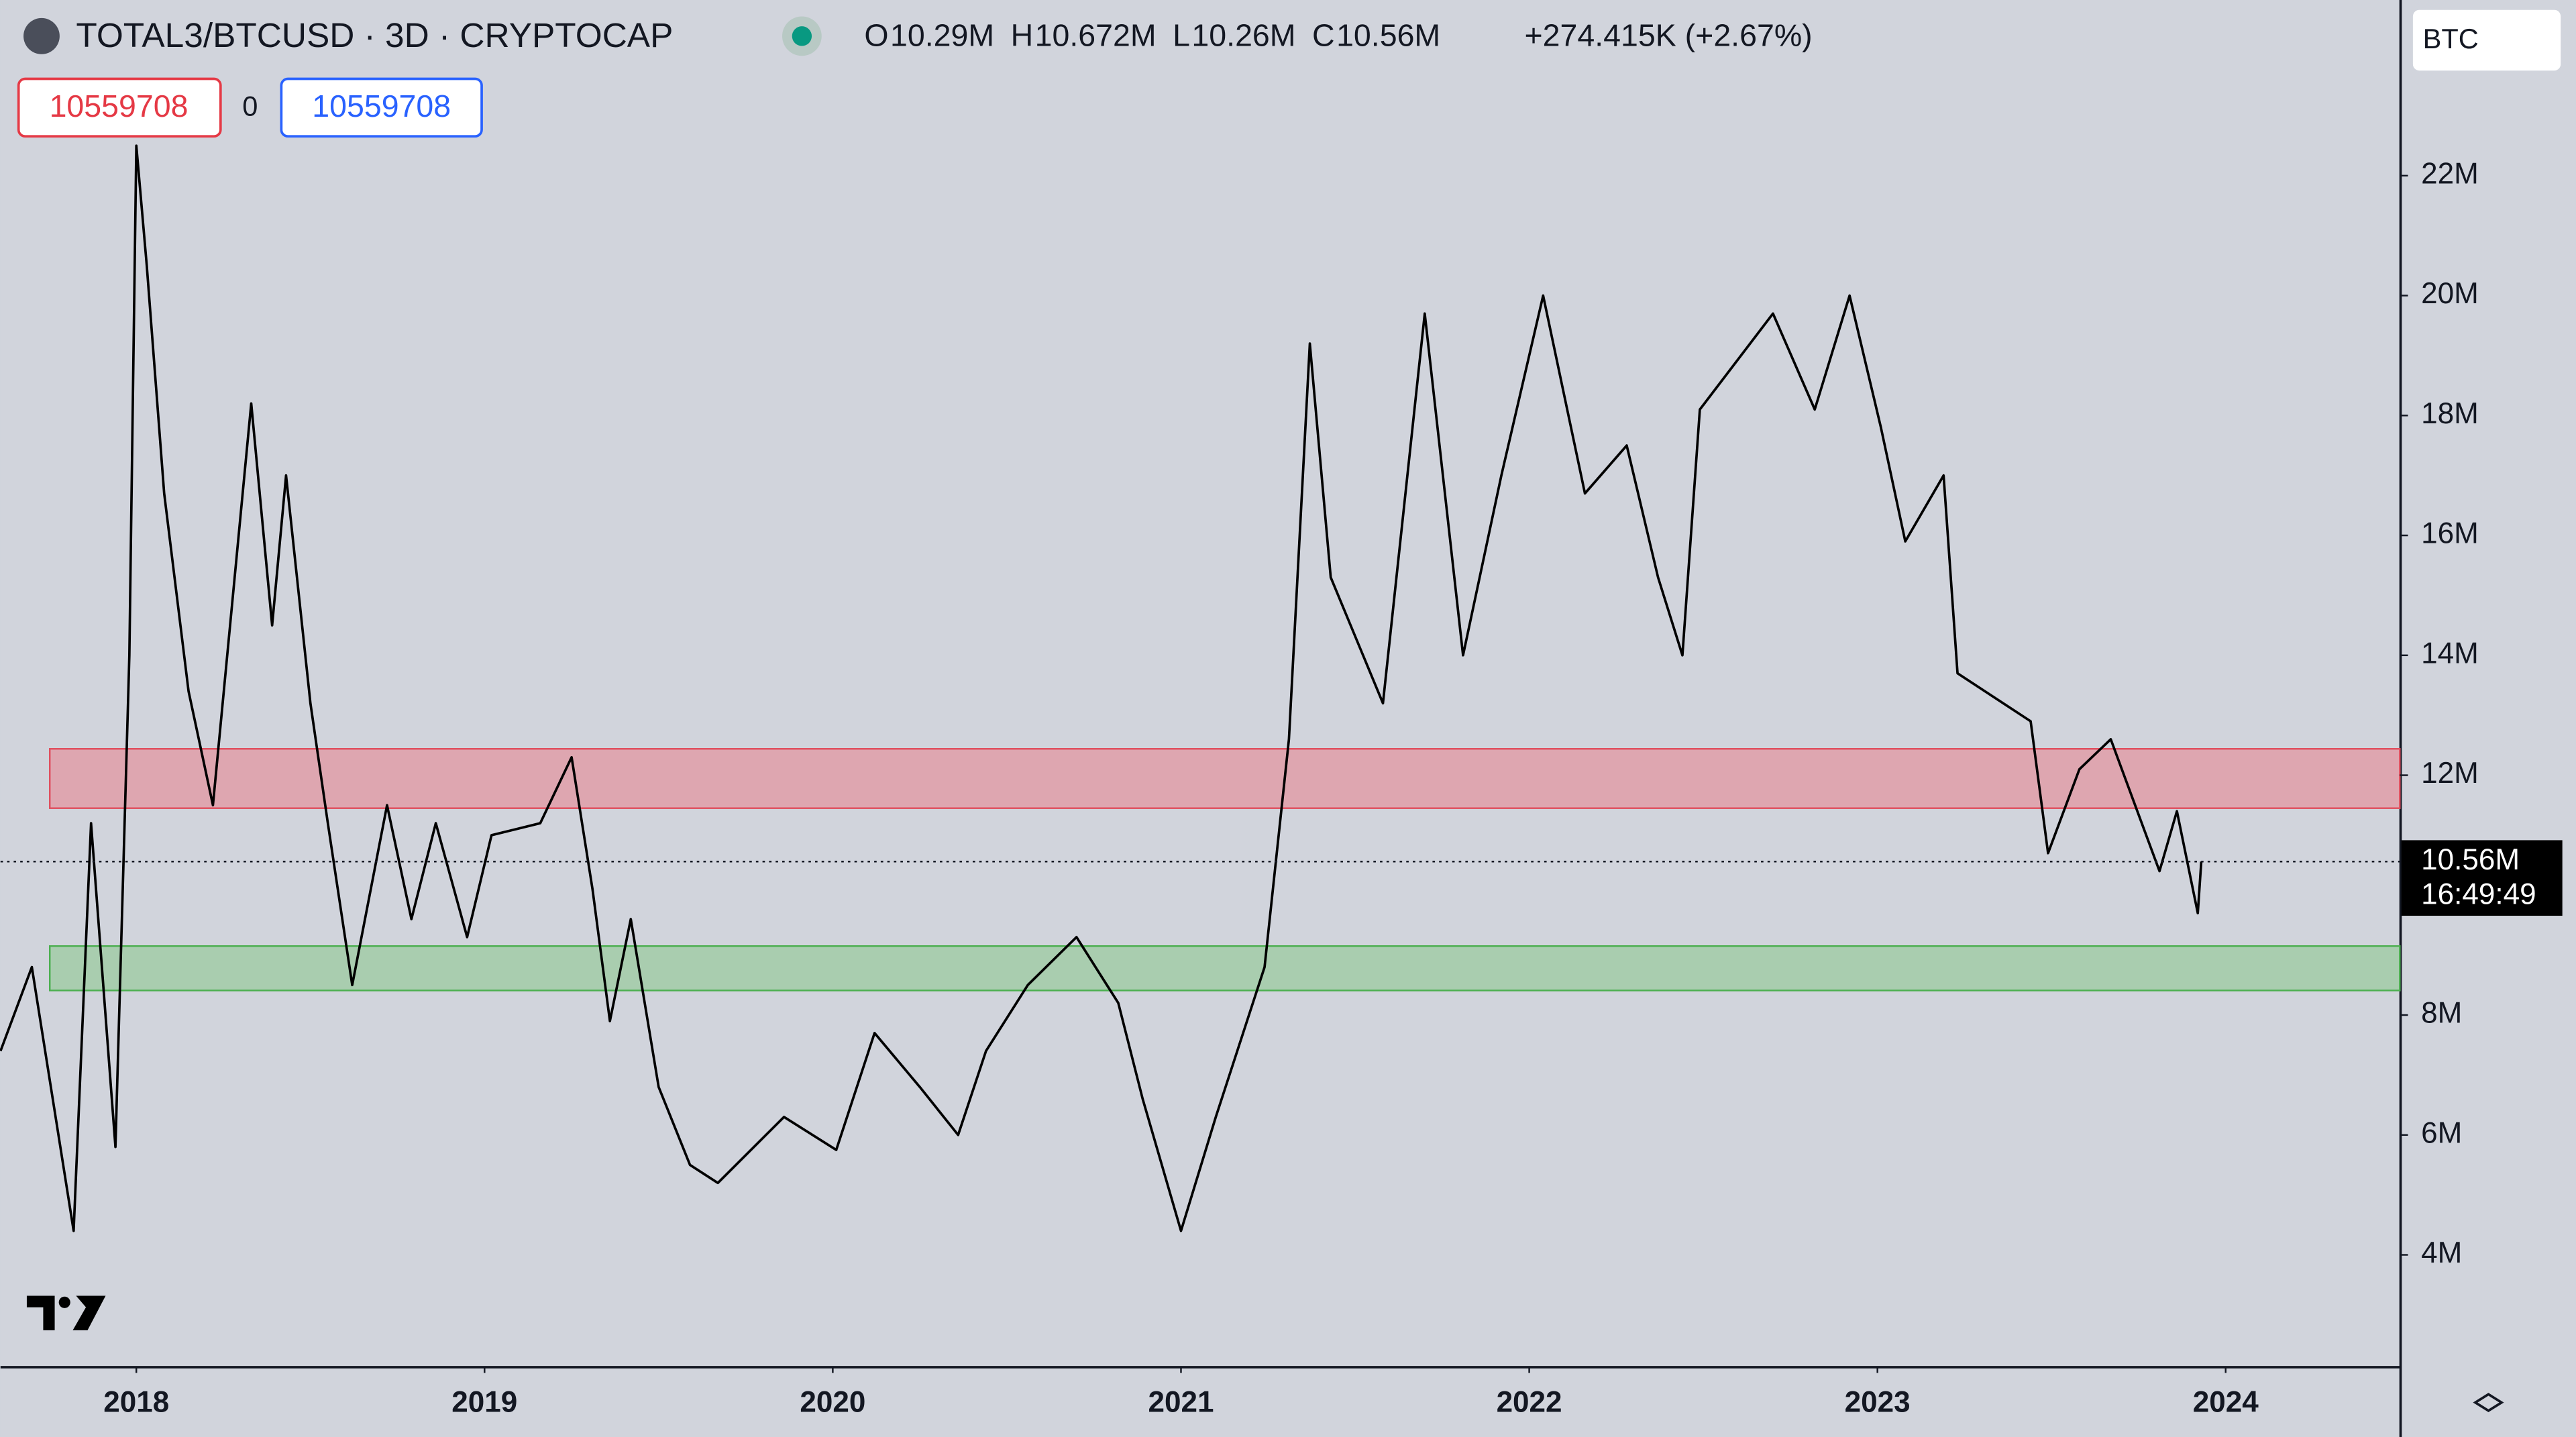  I want to click on x-tick-label: 2020, so click(832, 1402).